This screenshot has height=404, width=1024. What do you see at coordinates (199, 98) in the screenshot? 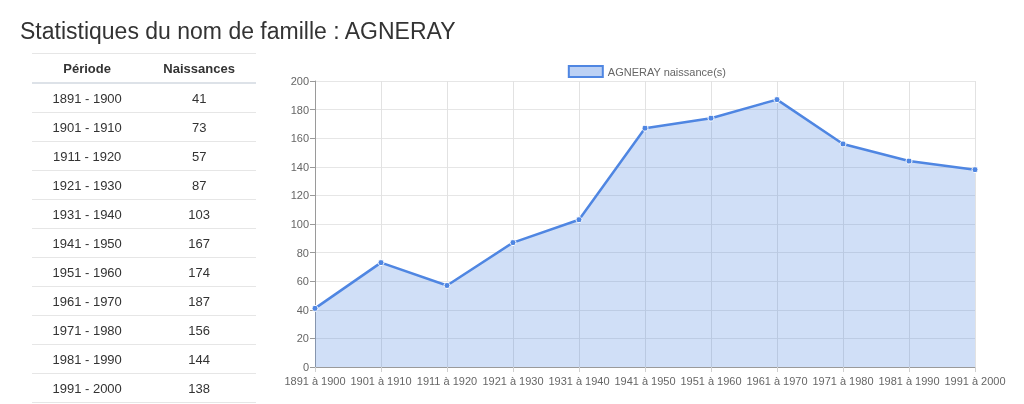
I see `data-label: 41` at bounding box center [199, 98].